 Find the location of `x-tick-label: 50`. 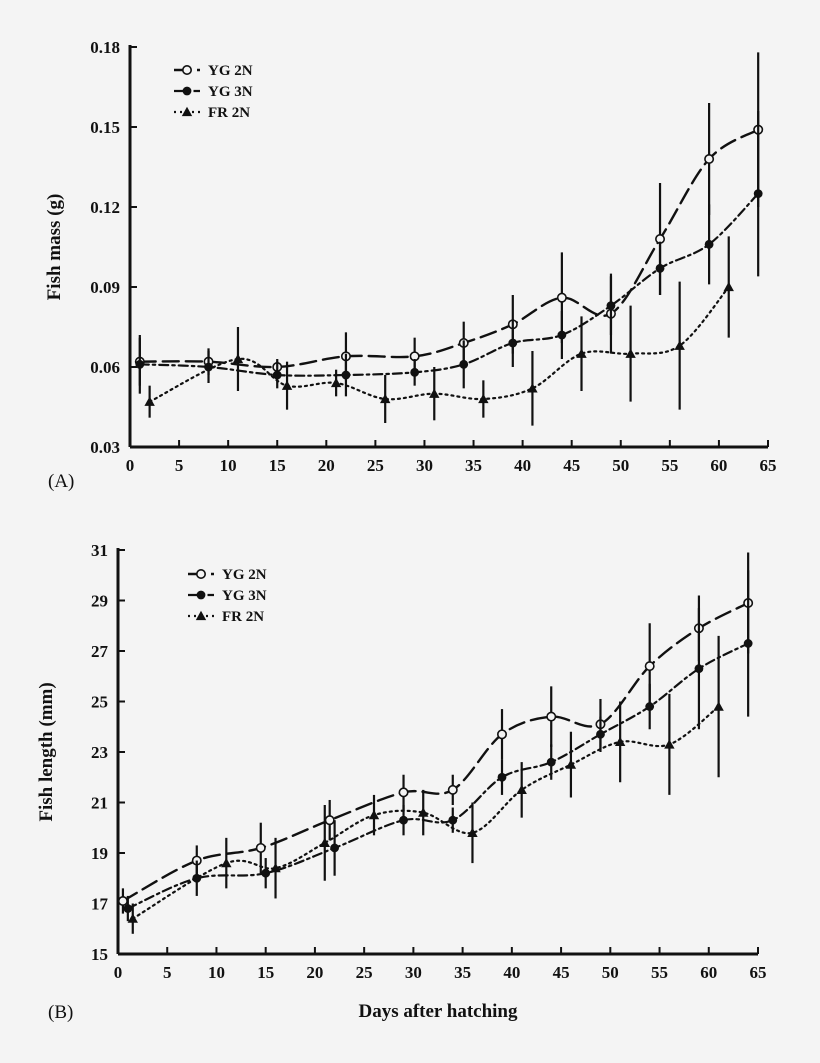

x-tick-label: 50 is located at coordinates (610, 972).